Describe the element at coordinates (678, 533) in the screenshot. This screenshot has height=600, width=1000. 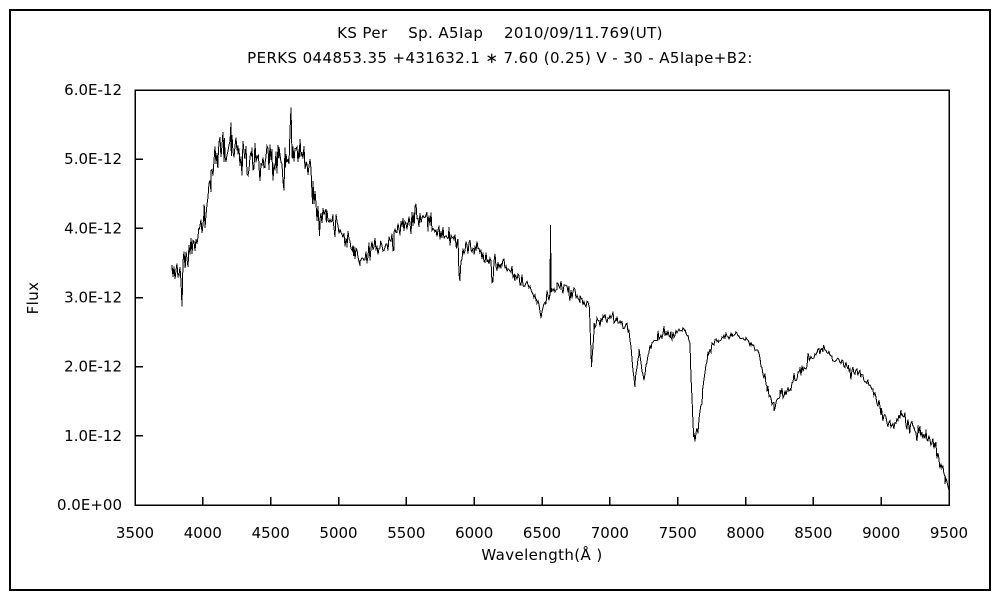
I see `x-tick-label: 7500` at that location.